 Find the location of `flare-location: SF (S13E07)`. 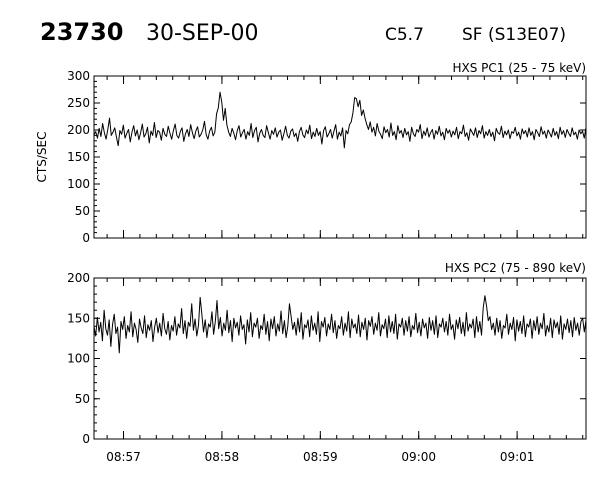

flare-location: SF (S13E07) is located at coordinates (514, 35).